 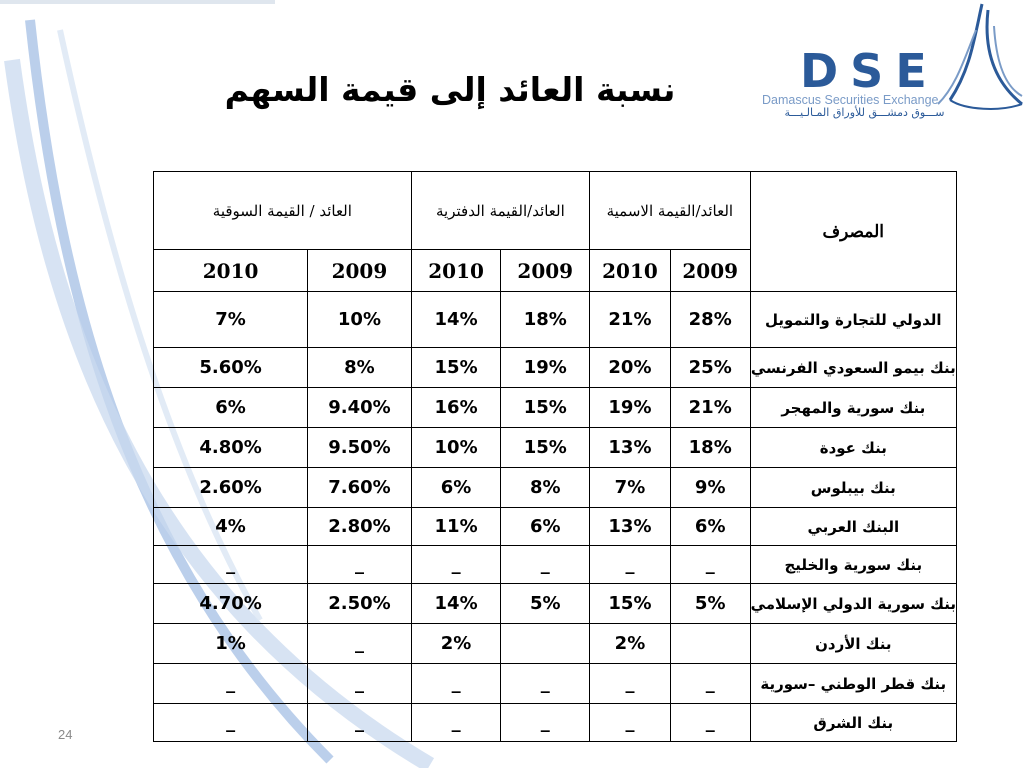 I want to click on value-cell: 4%, so click(x=230, y=526).